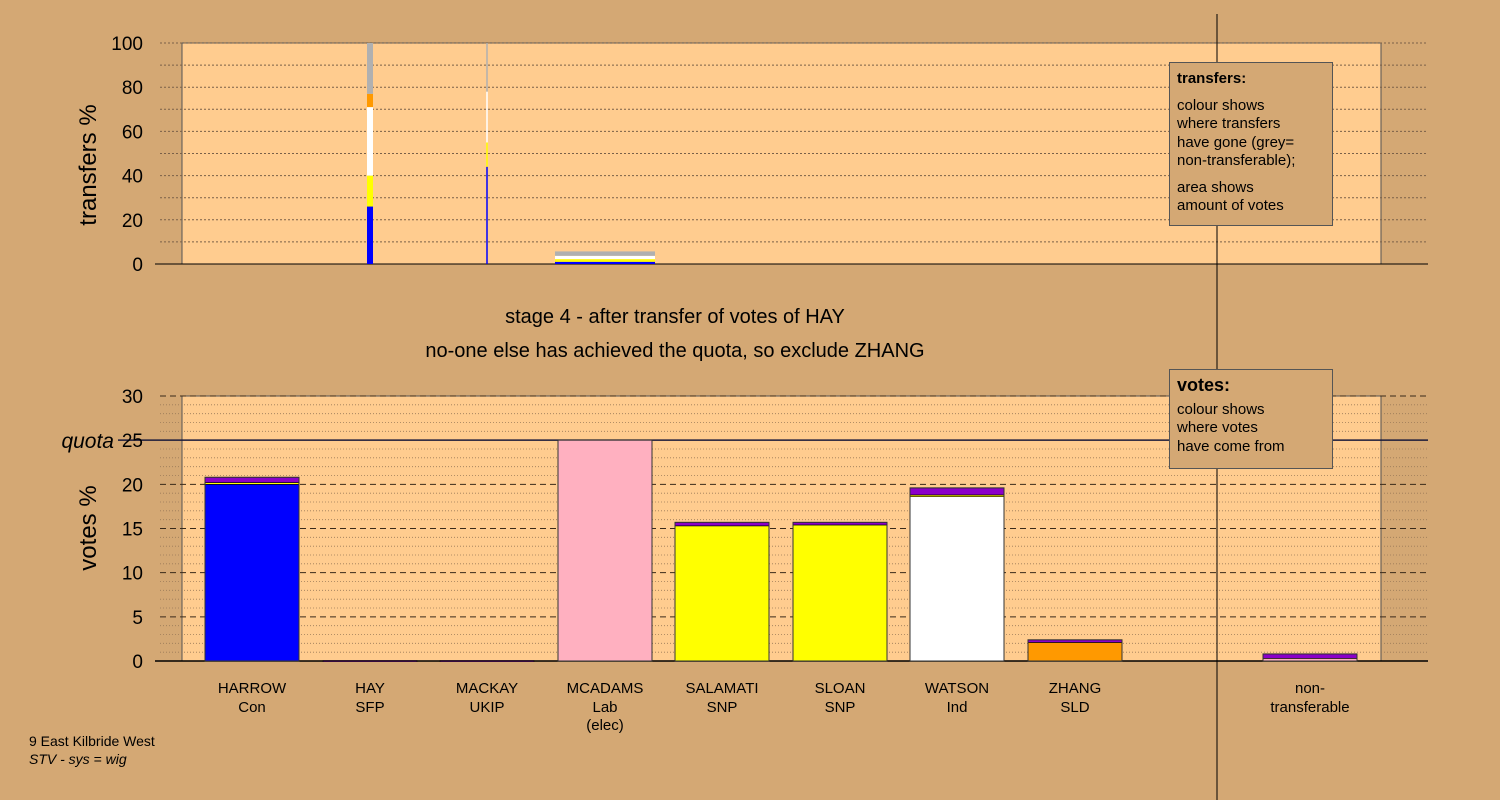  Describe the element at coordinates (127, 155) in the screenshot. I see `transfers-y-ticks: 0 20 40 60 80 100` at that location.